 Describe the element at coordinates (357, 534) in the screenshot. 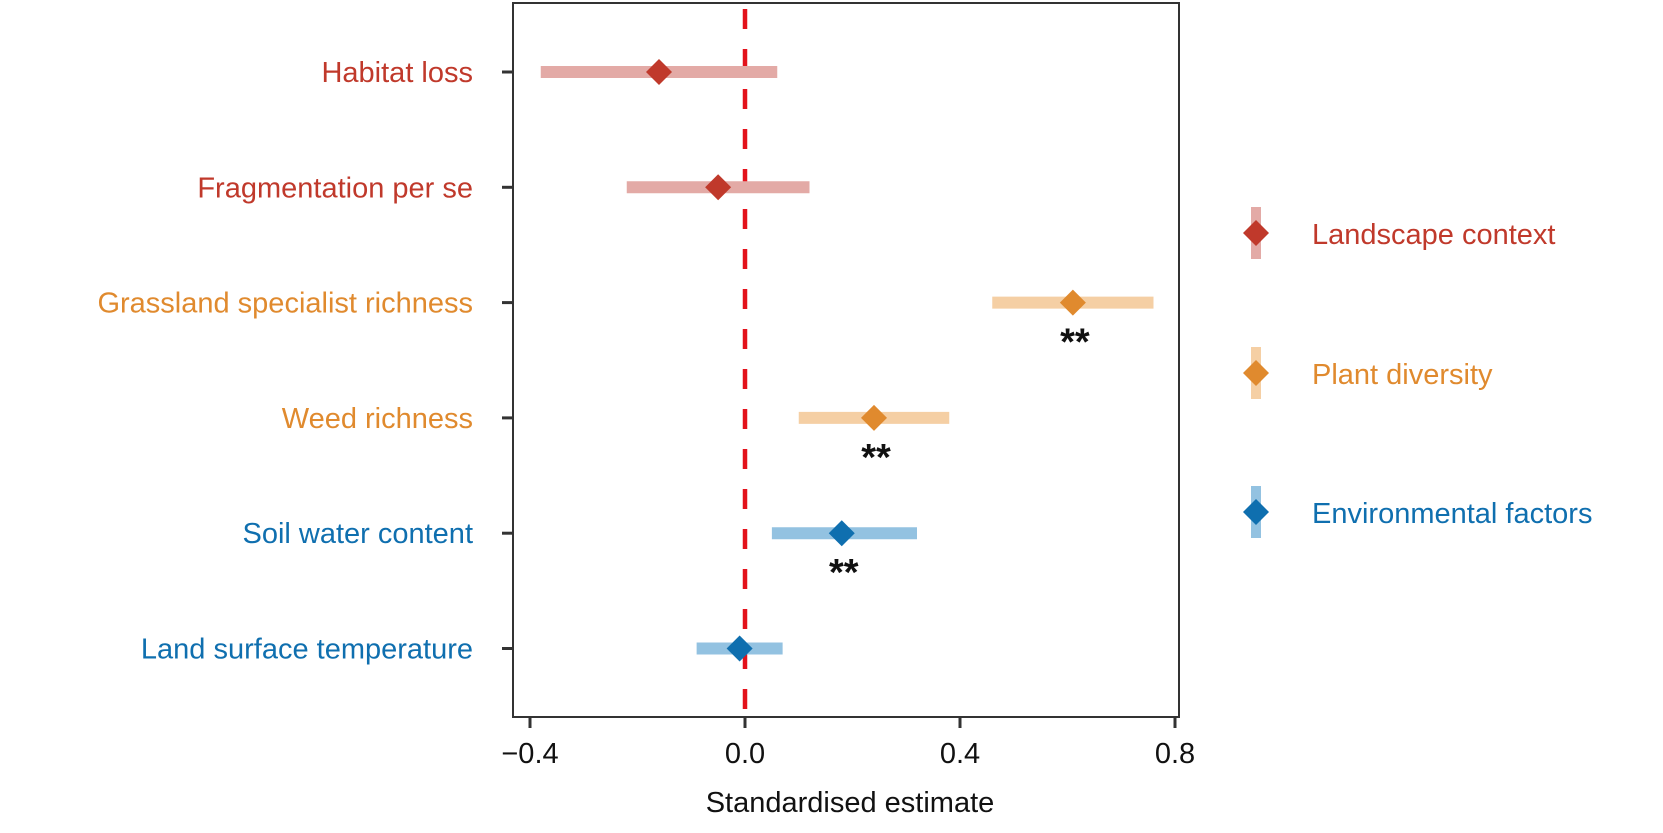

I see `y-tick-label: Soil water content` at that location.